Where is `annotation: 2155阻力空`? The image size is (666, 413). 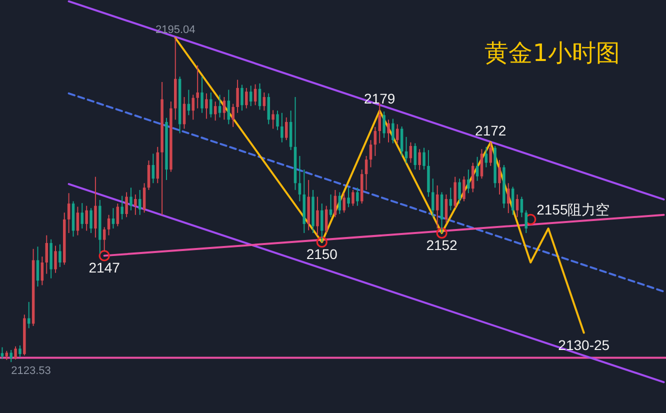 annotation: 2155阻力空 is located at coordinates (573, 209).